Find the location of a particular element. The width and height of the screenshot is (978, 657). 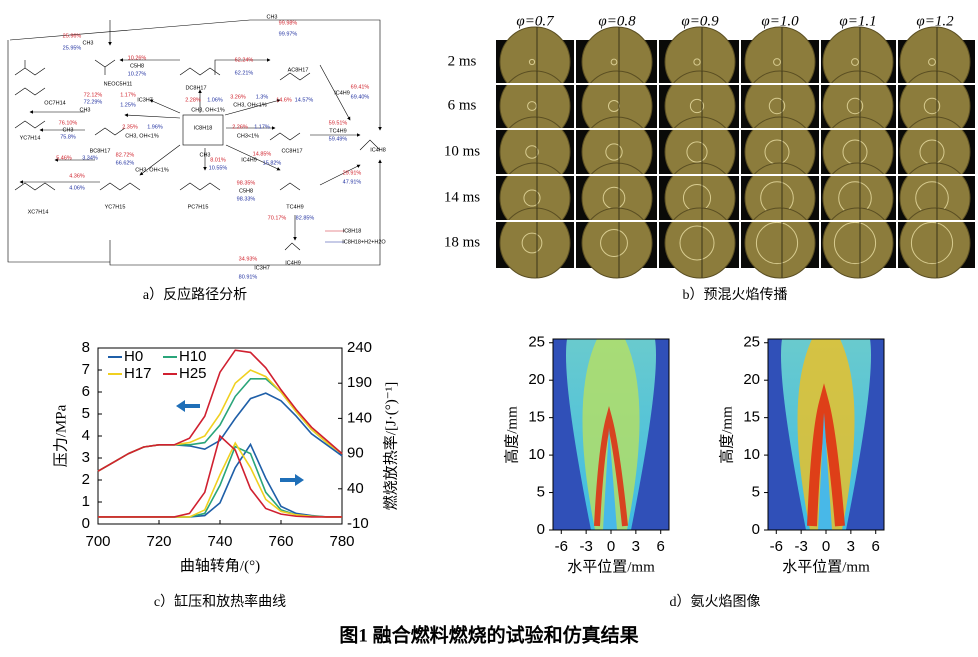

x-axis-label: 水平位置/mm is located at coordinates (826, 566).